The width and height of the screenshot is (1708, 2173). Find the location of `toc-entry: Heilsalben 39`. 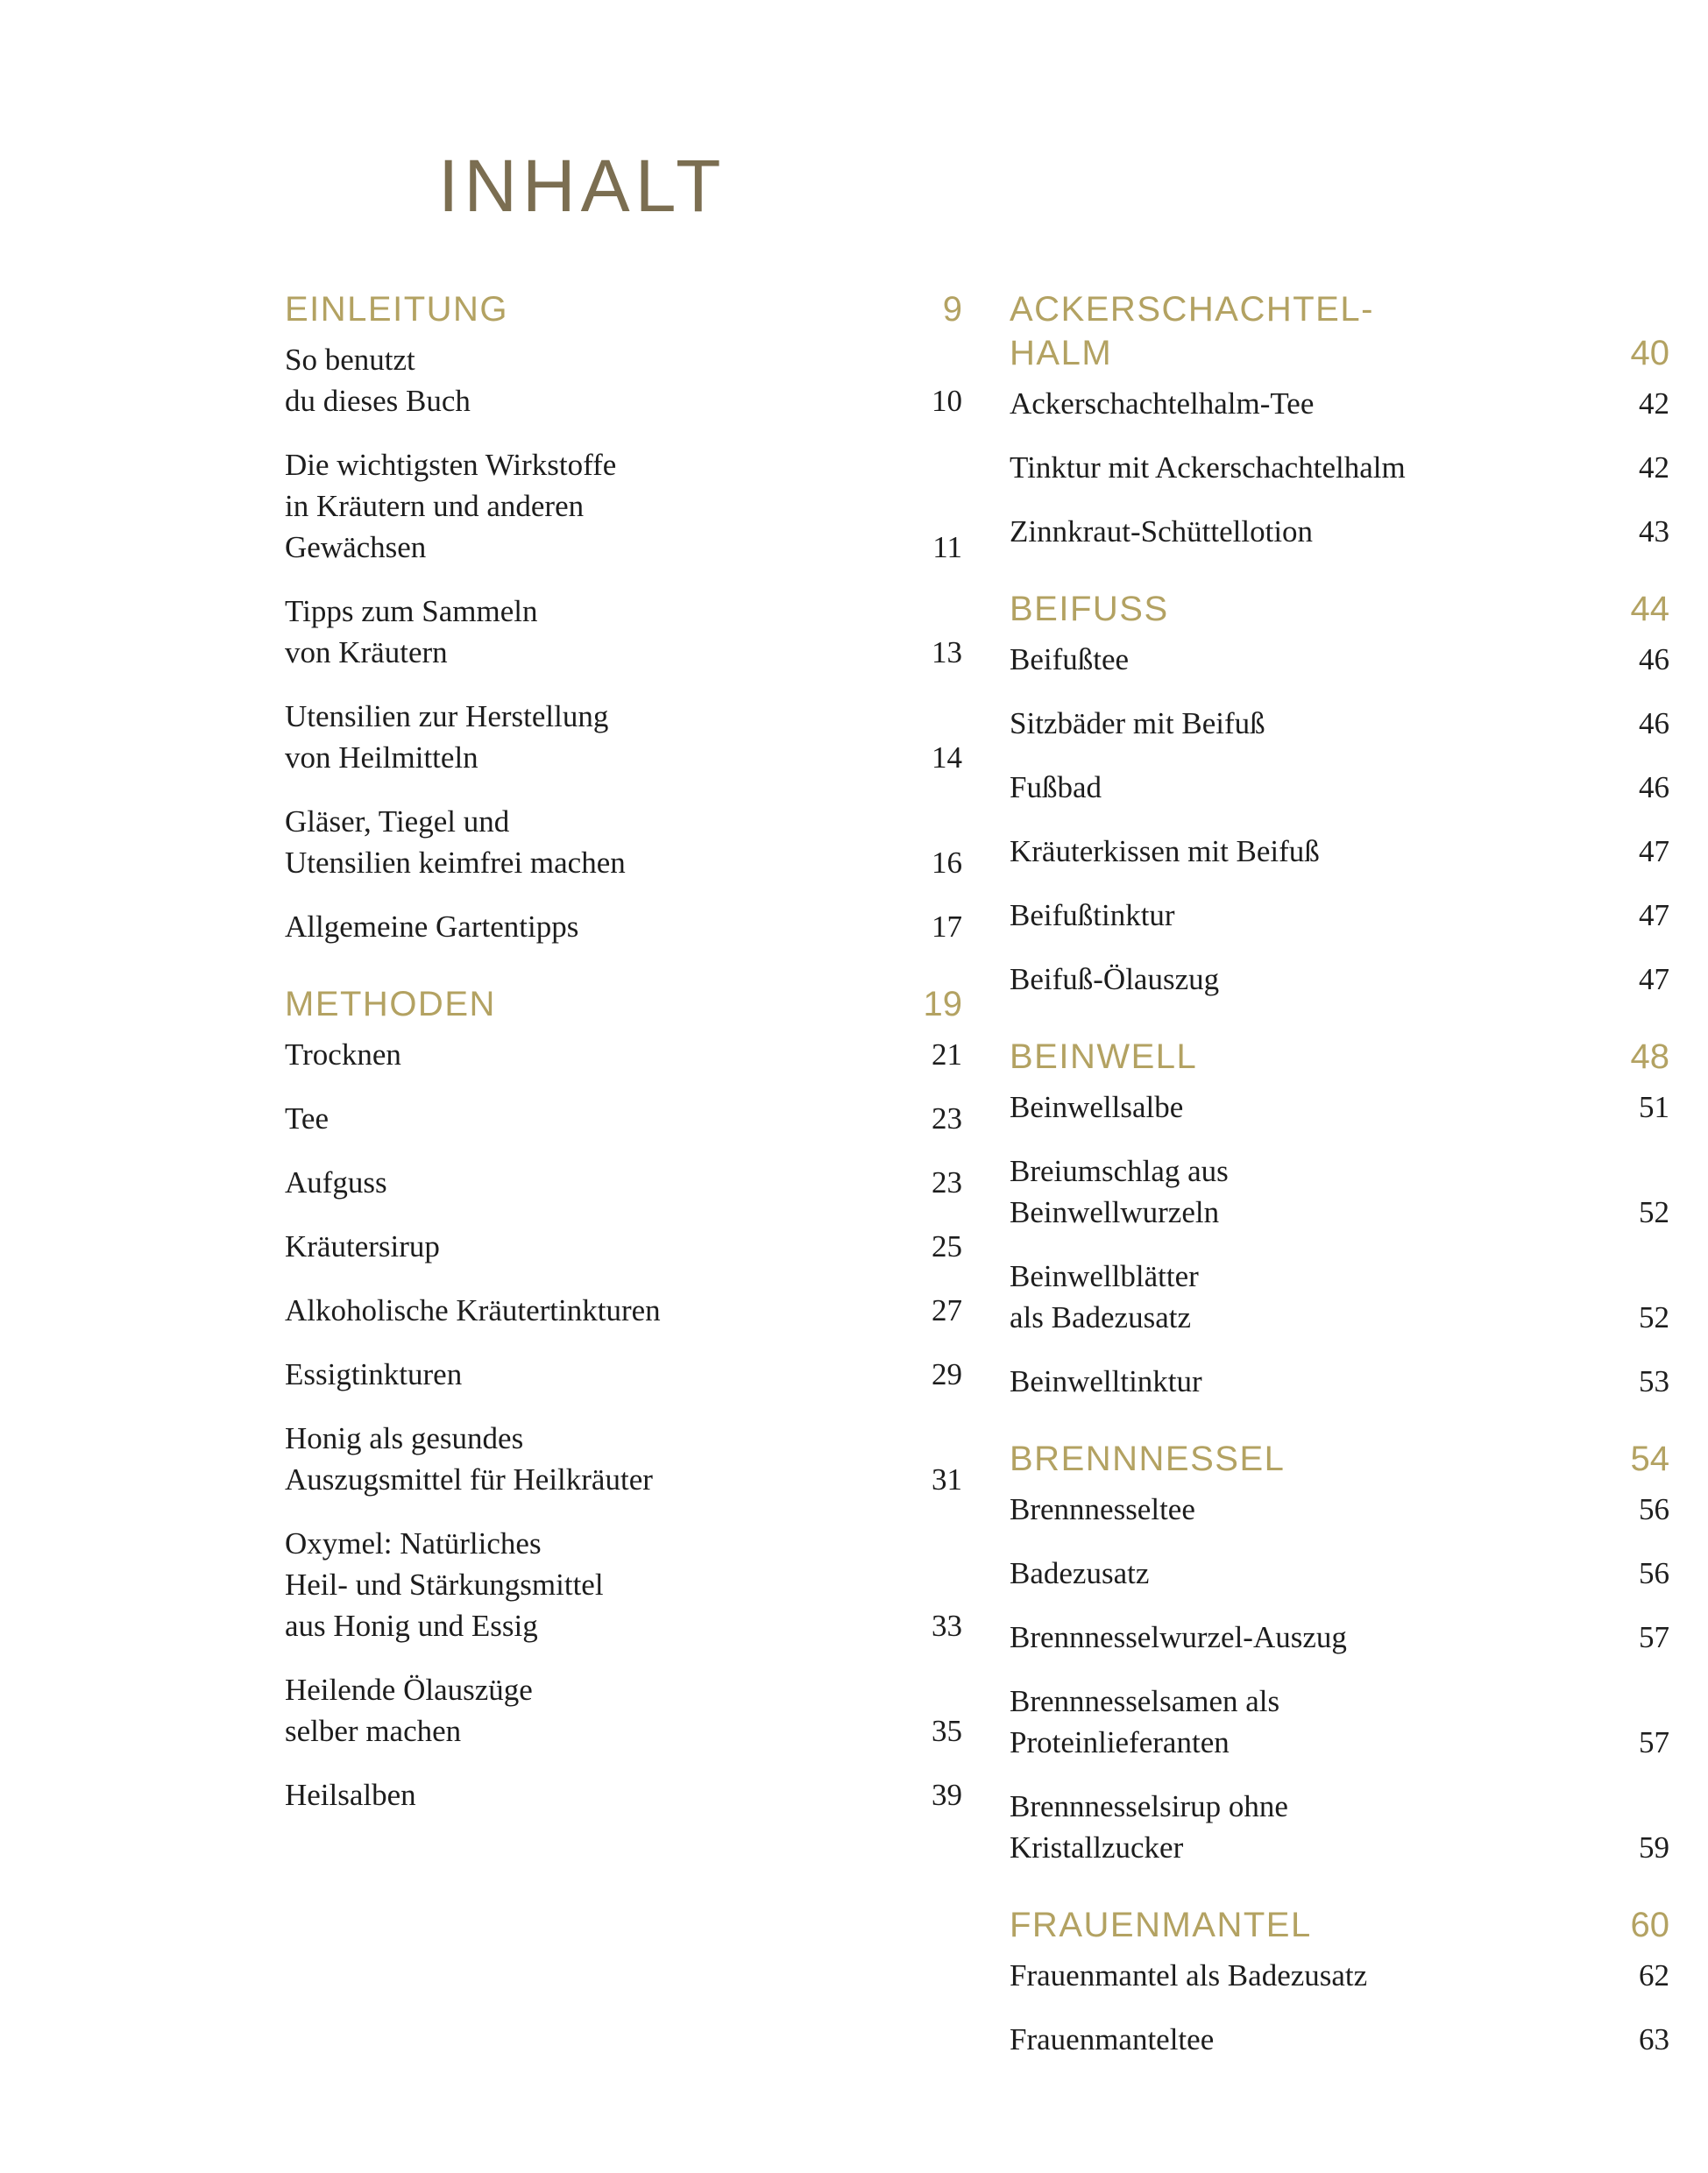

toc-entry: Heilsalben 39 is located at coordinates (623, 1795).